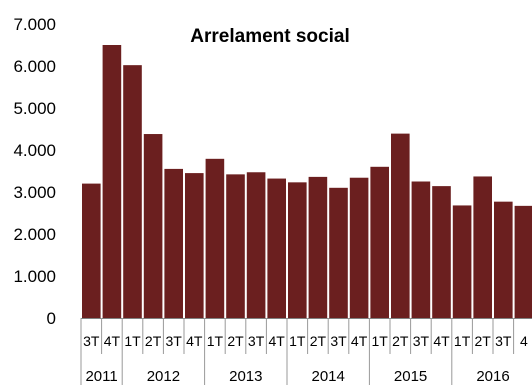 The height and width of the screenshot is (385, 532). Describe the element at coordinates (34, 150) in the screenshot. I see `y-tick-label: 4.000` at that location.